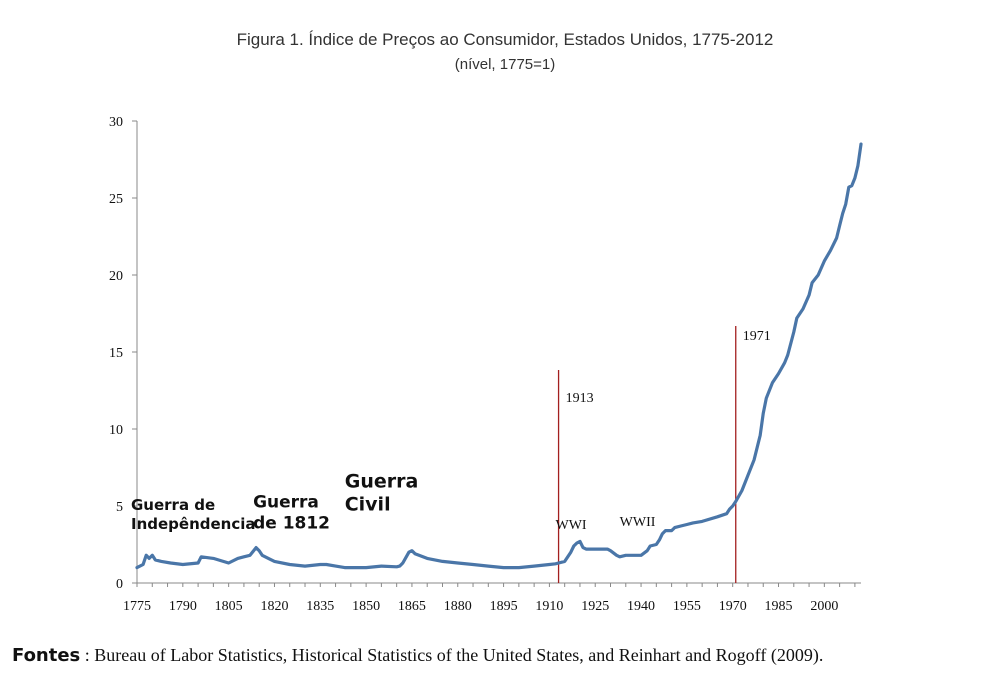 This screenshot has width=993, height=682. I want to click on x-tick-label: 1925, so click(595, 606).